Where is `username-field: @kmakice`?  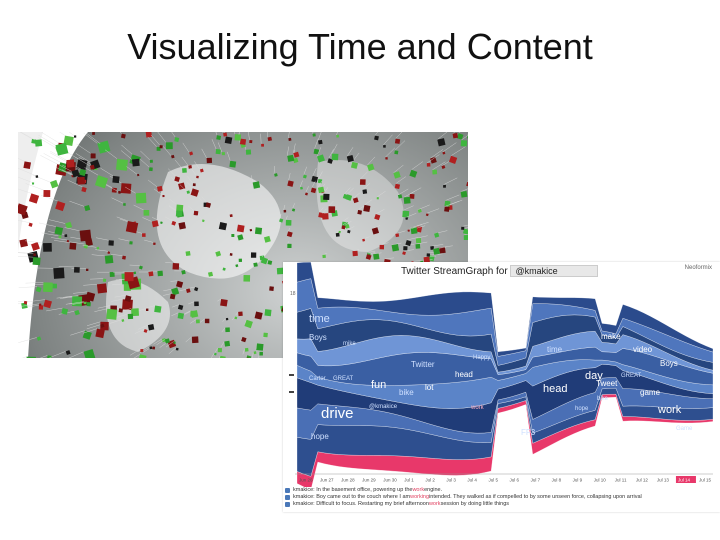
username-field: @kmakice is located at coordinates (554, 271).